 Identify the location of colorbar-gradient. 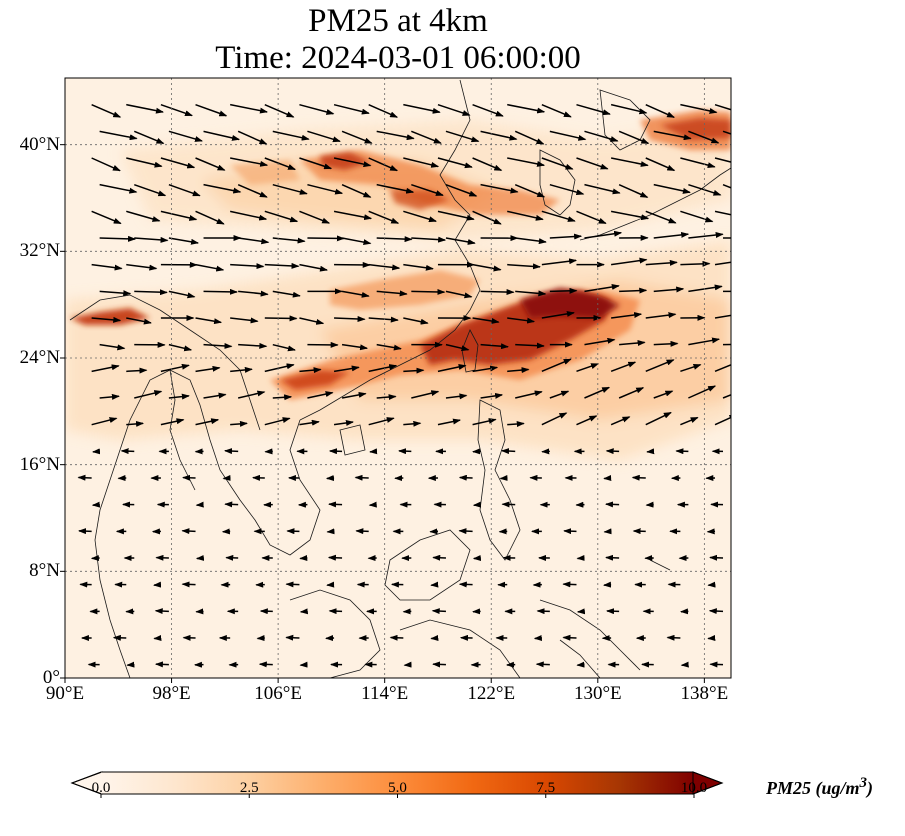
(397, 783).